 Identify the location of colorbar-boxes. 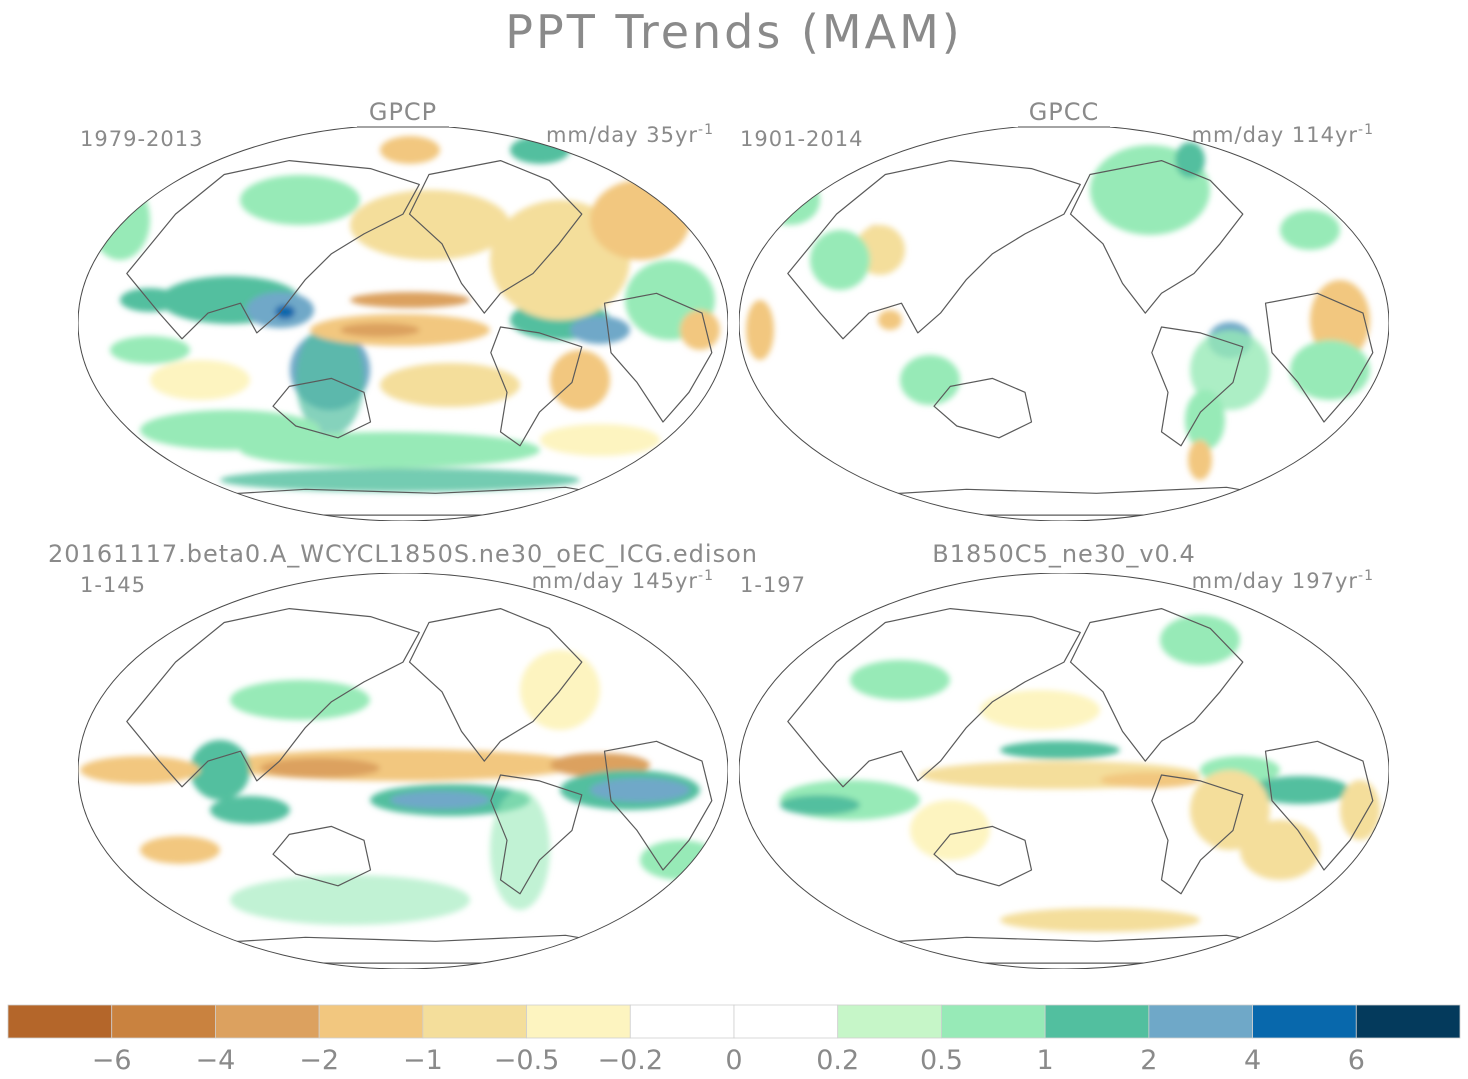
(734, 1021).